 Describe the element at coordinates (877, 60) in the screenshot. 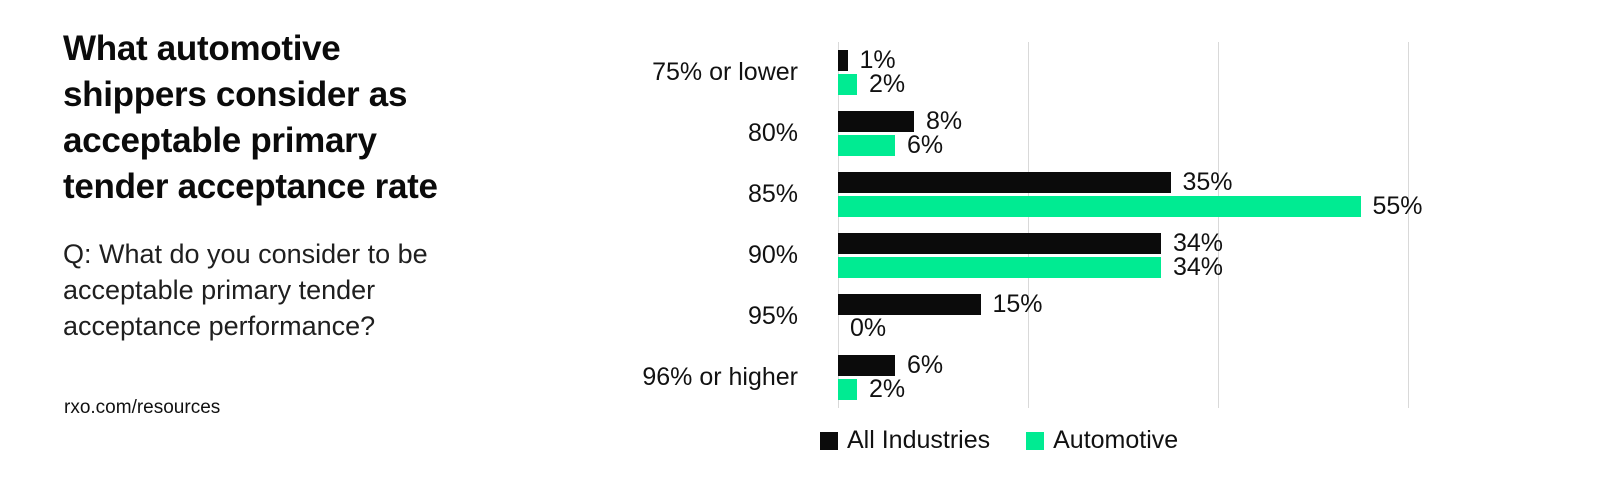

I see `bar-value-label: 1%` at that location.